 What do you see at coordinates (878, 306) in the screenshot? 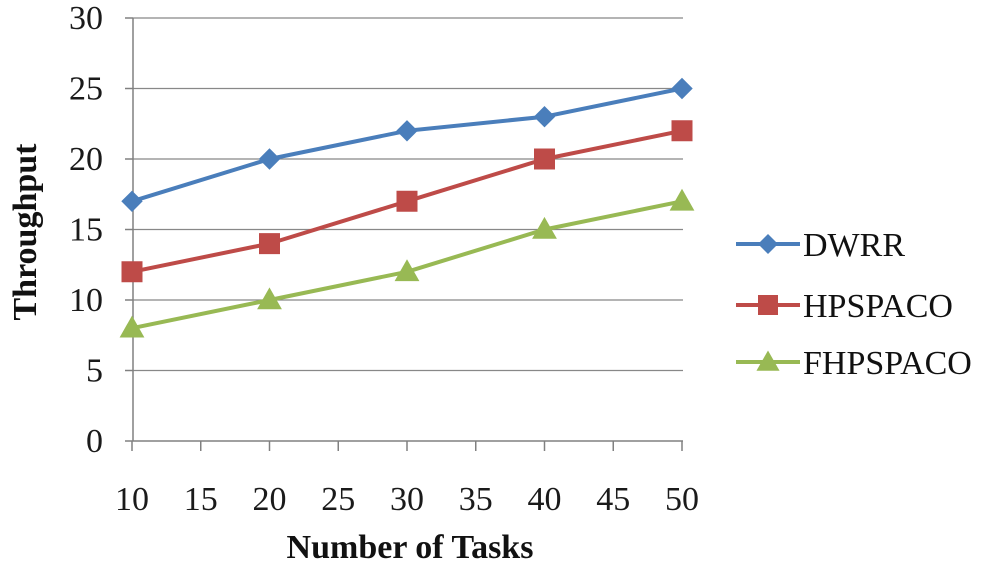
I see `legend-label-hpspaco: HPSPACO` at bounding box center [878, 306].